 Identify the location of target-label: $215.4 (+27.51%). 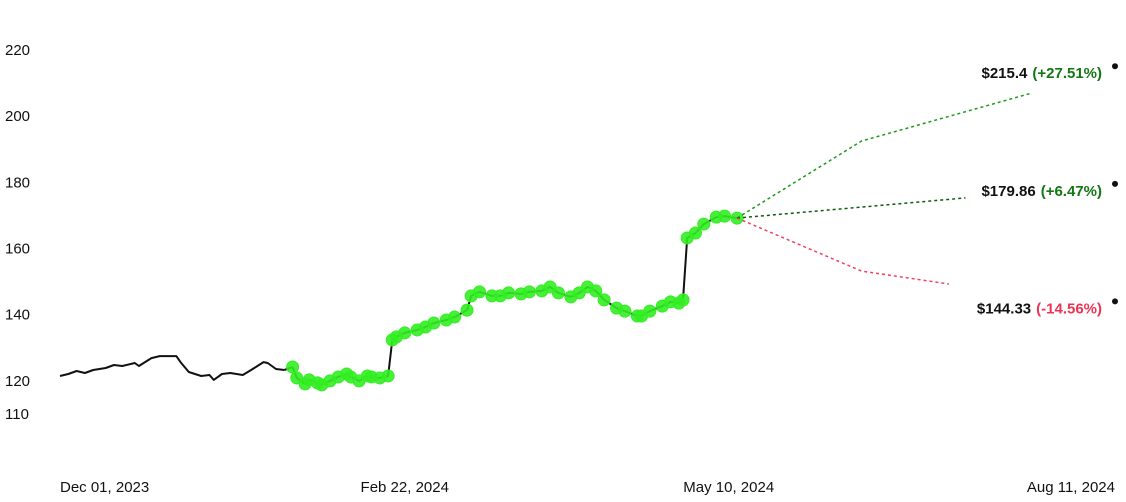
(1041, 73).